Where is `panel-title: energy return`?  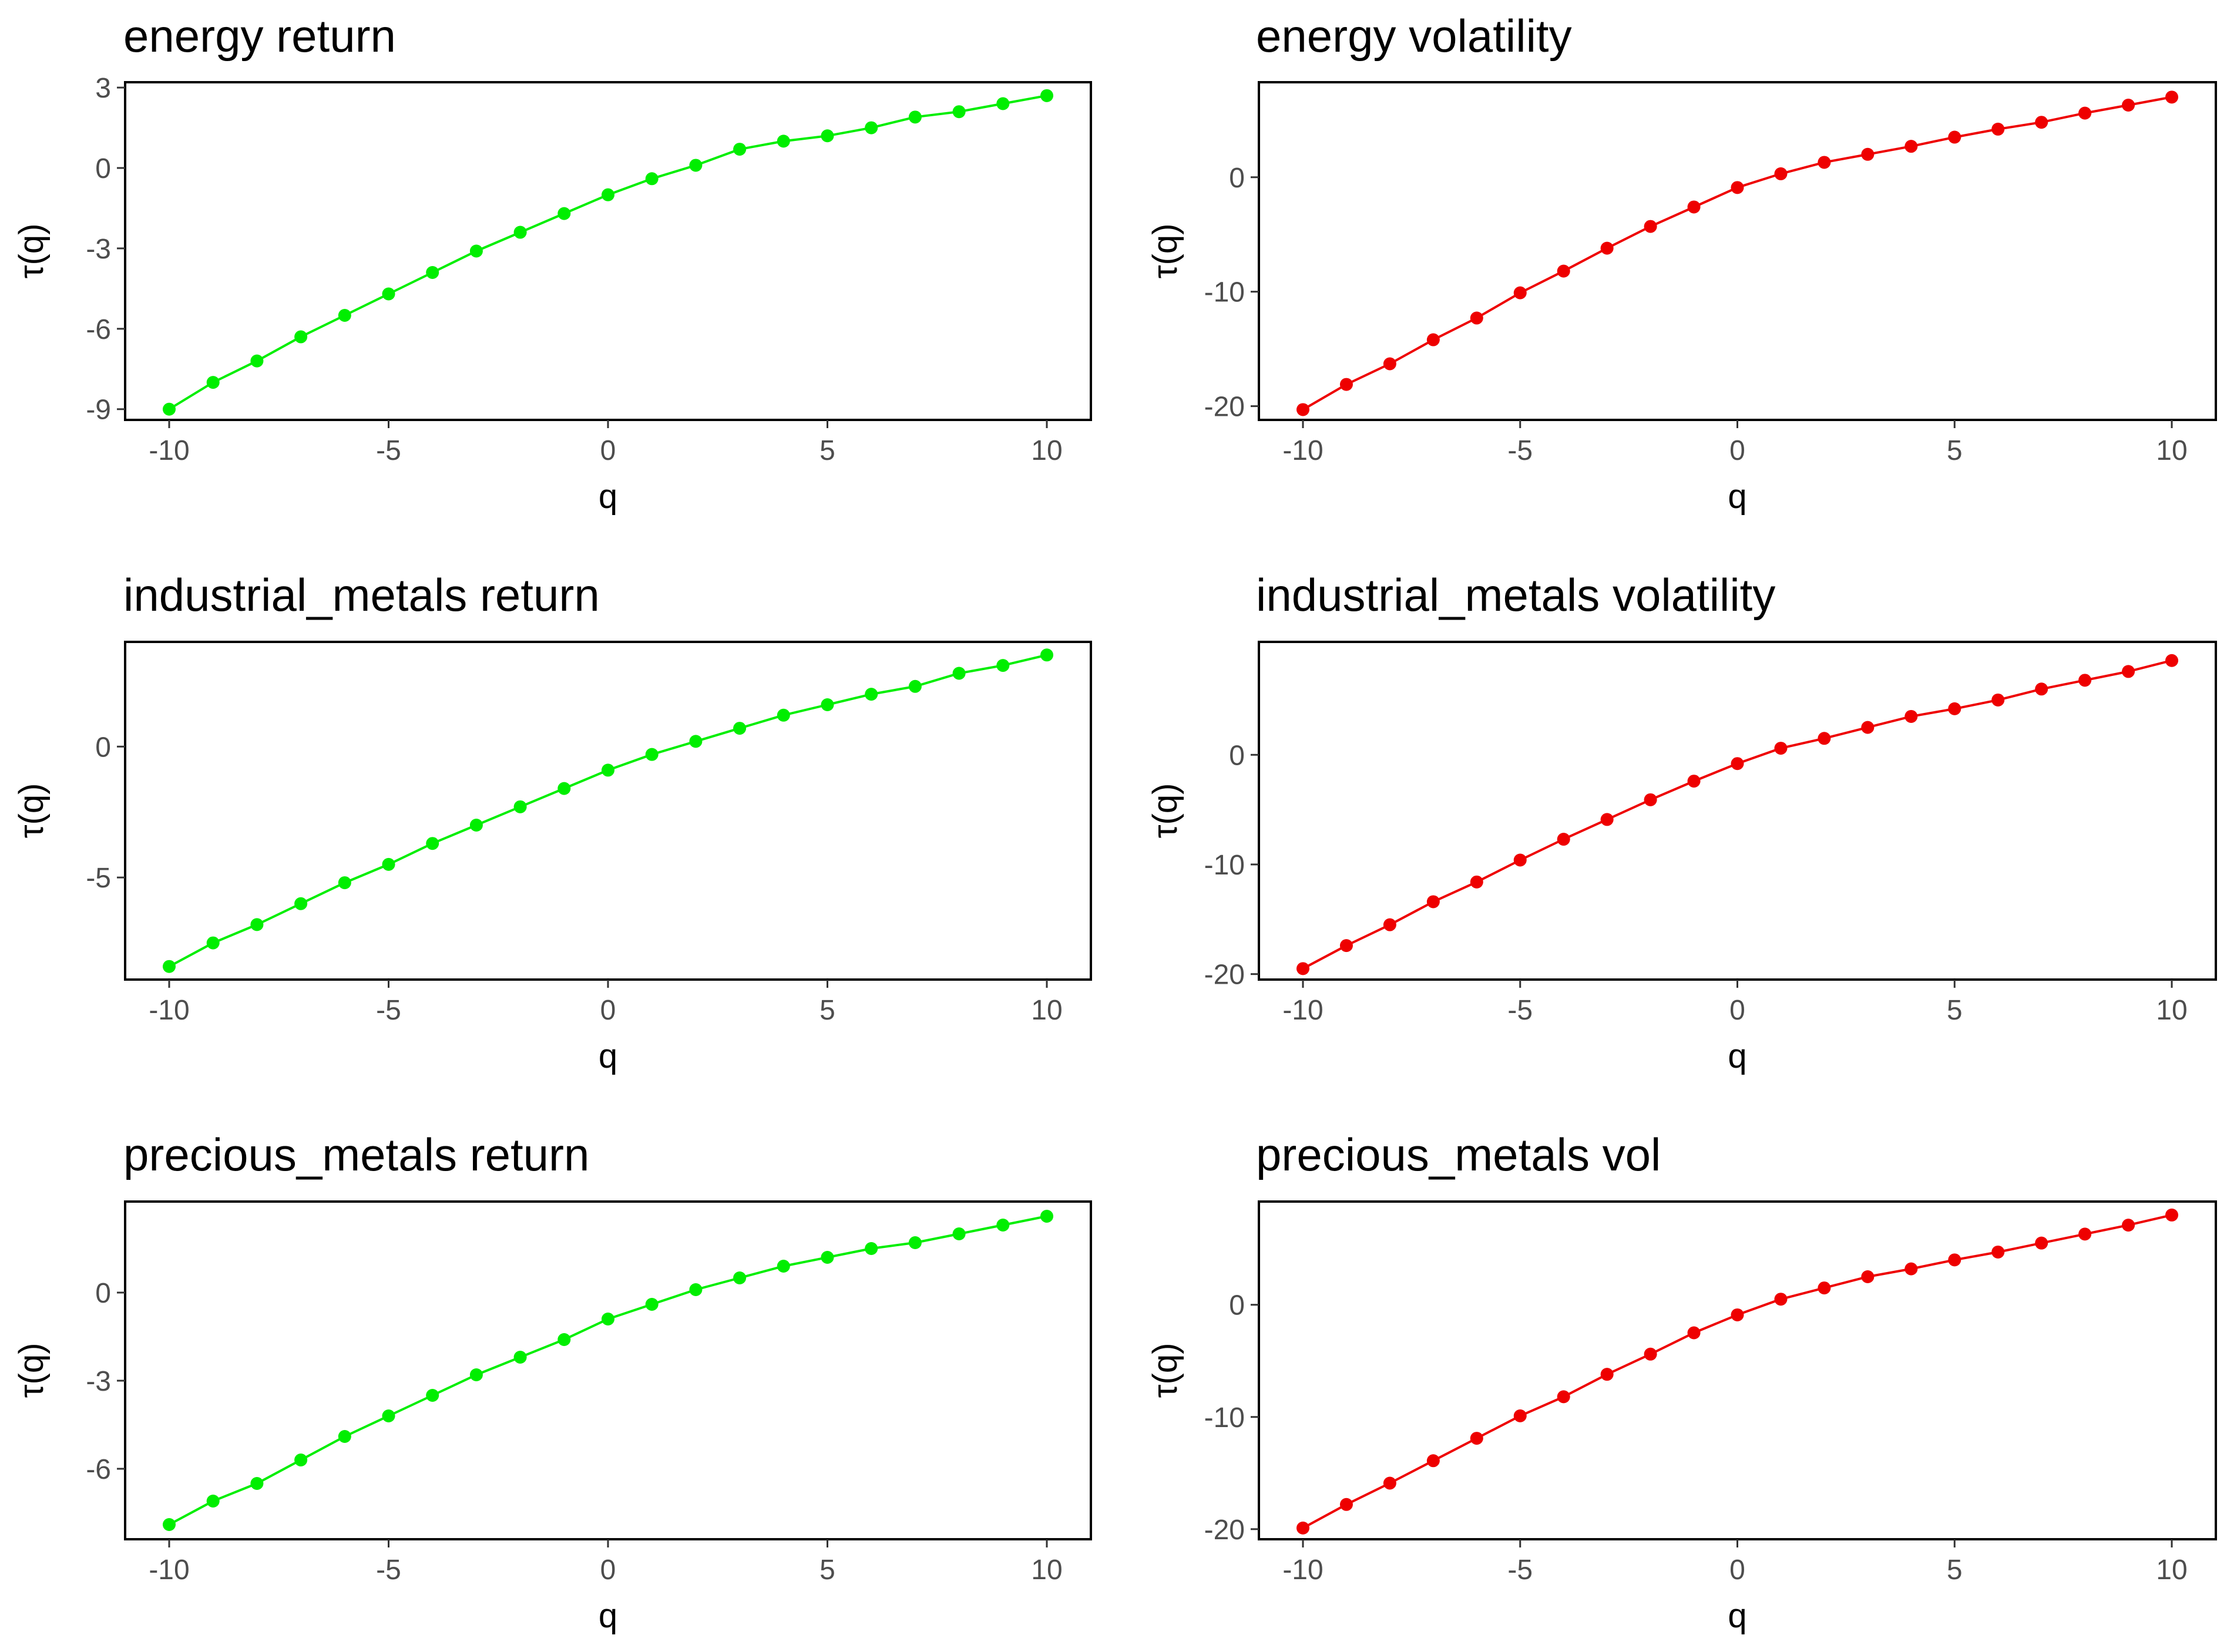 panel-title: energy return is located at coordinates (260, 36).